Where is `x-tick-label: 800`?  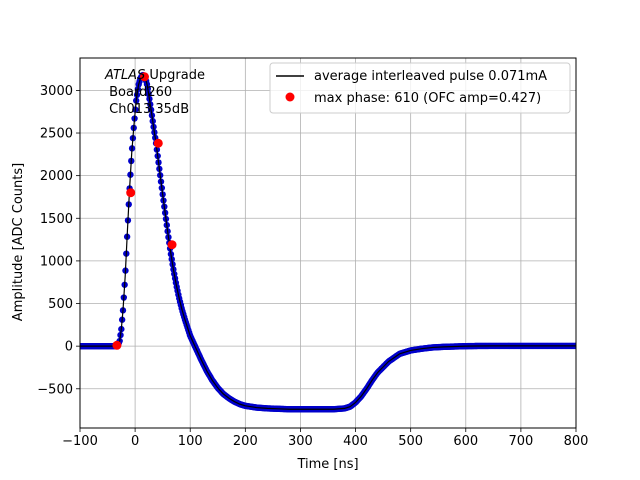
x-tick-label: 800 is located at coordinates (576, 441).